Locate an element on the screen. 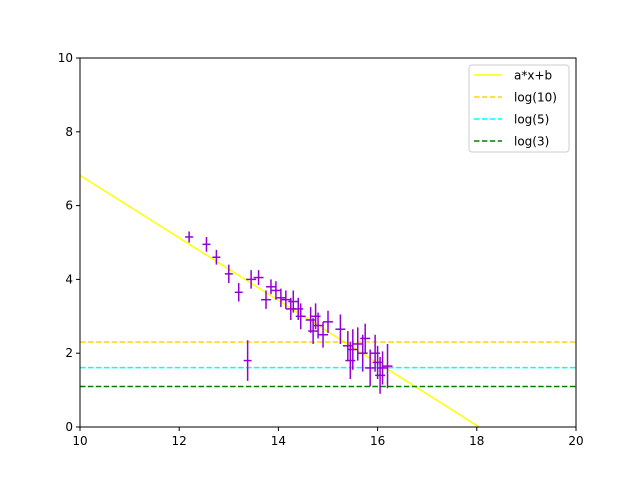 This screenshot has height=480, width=640. y-tick-label: 2 is located at coordinates (69, 353).